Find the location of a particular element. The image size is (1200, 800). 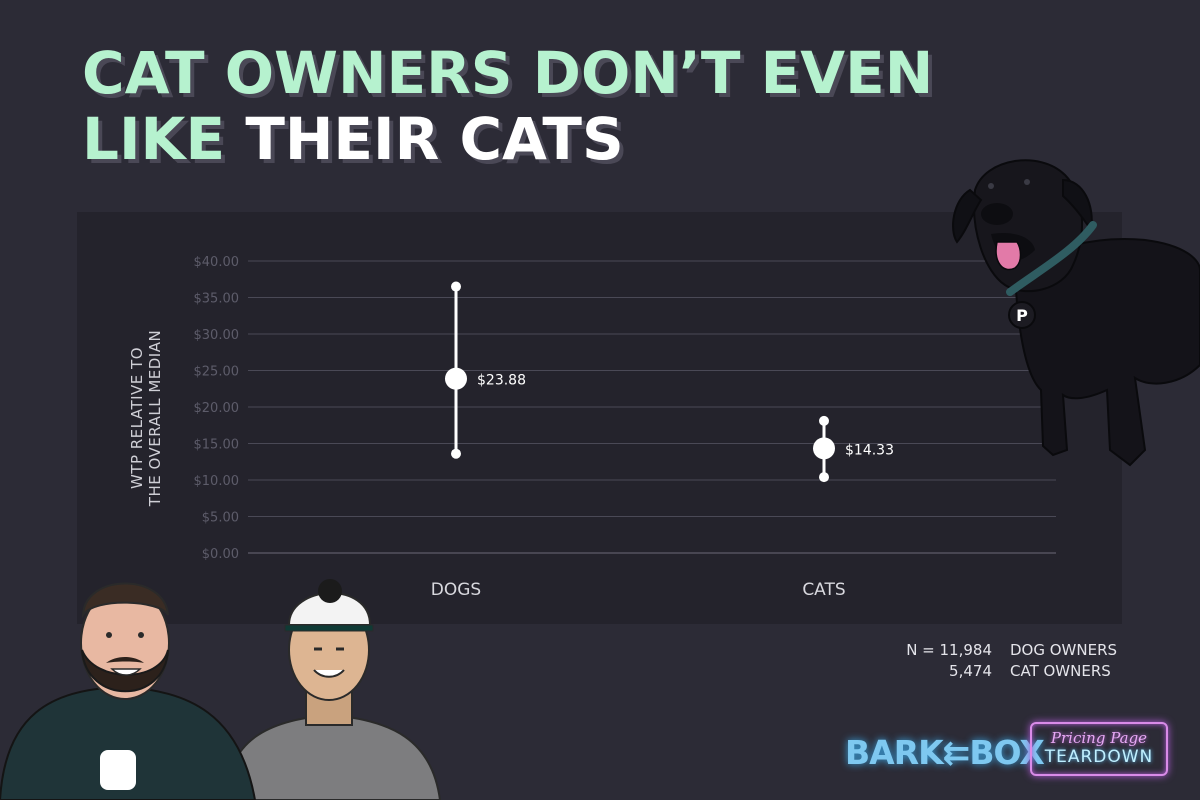

title-line-2: LIKE THEIR CATS is located at coordinates (507, 139).